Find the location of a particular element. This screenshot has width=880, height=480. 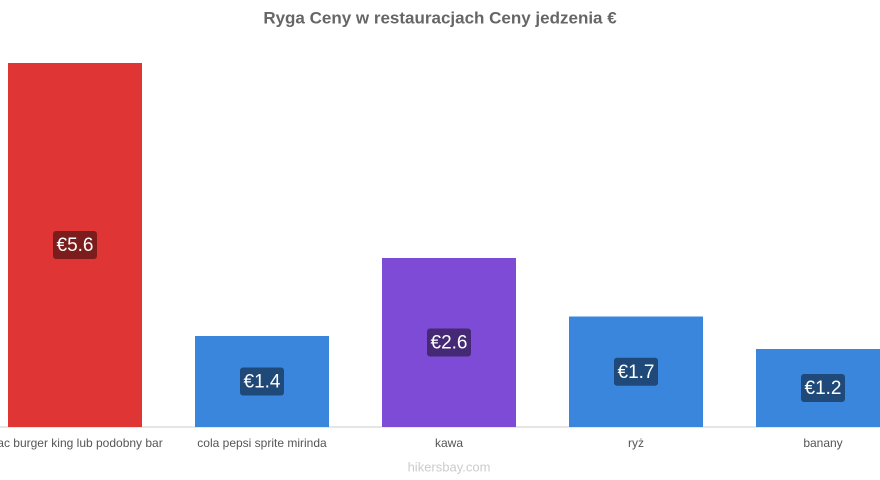

x-tick-label: kawa is located at coordinates (449, 443).